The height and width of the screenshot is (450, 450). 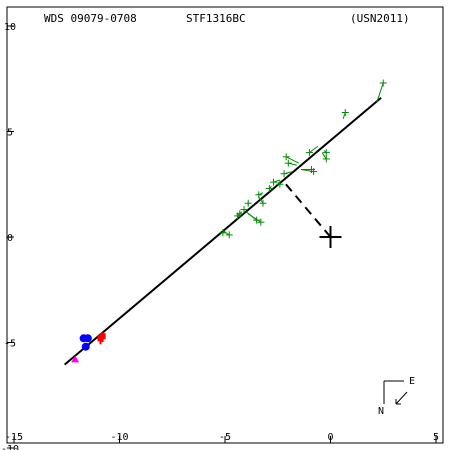 What do you see at coordinates (10, 344) in the screenshot?
I see `y-tick-label: -5` at bounding box center [10, 344].